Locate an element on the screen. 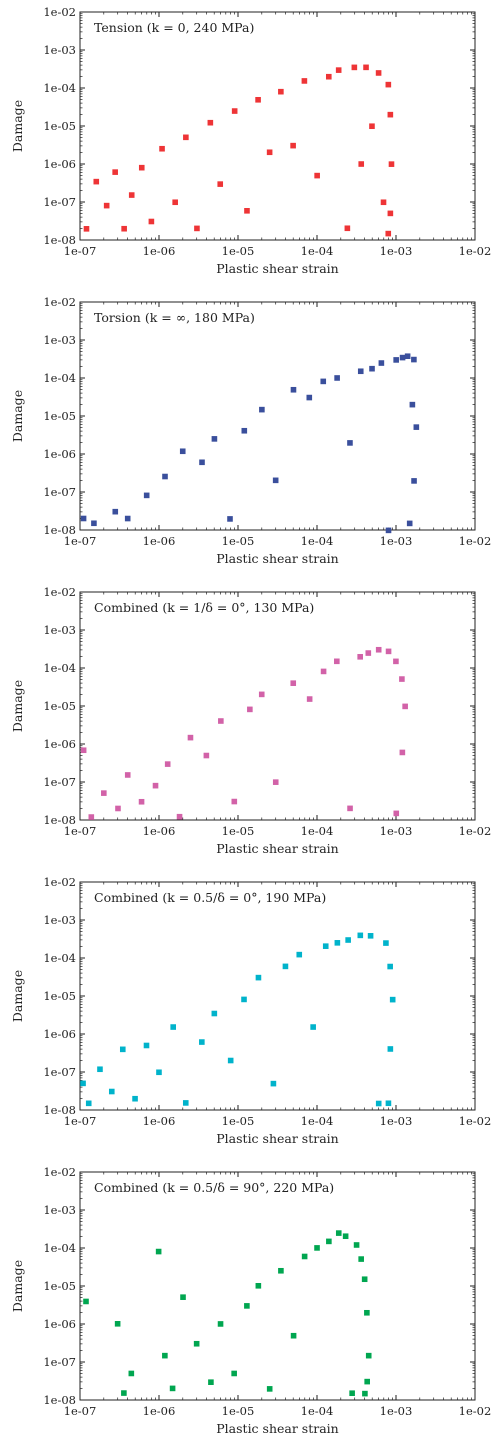 The width and height of the screenshot is (496, 1452). y-tick-label: 1e-07 is located at coordinates (59, 202).